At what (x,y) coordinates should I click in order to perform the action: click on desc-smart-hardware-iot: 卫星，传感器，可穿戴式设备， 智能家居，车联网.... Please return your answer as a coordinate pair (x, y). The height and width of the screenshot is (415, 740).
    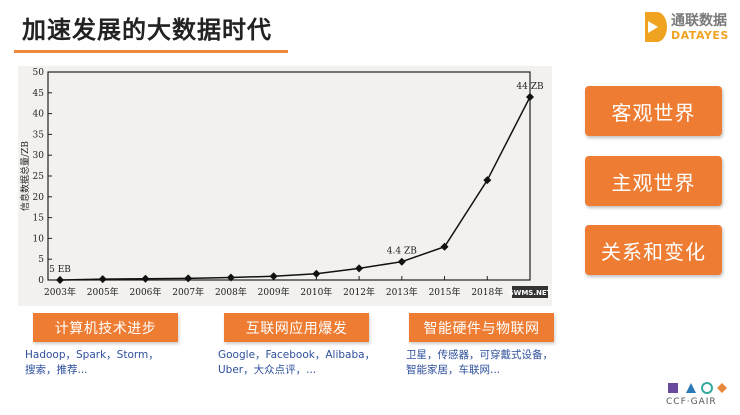
    Looking at the image, I should click on (479, 363).